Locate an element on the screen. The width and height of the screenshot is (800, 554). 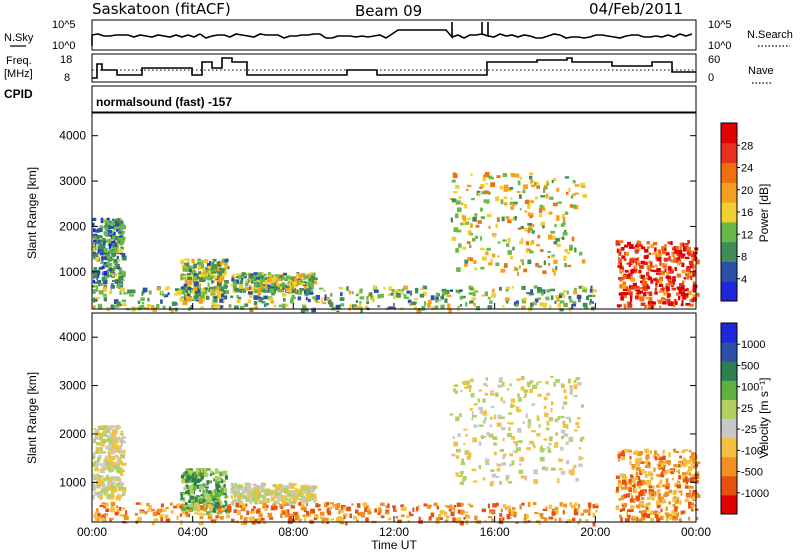
x-tick-label: 08:00 is located at coordinates (293, 532).